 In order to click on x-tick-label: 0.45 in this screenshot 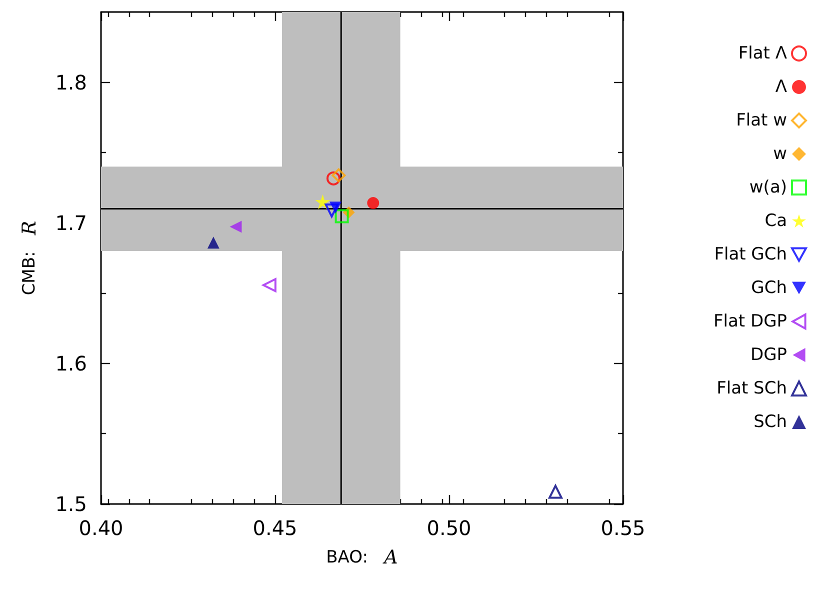, I will do `click(275, 528)`.